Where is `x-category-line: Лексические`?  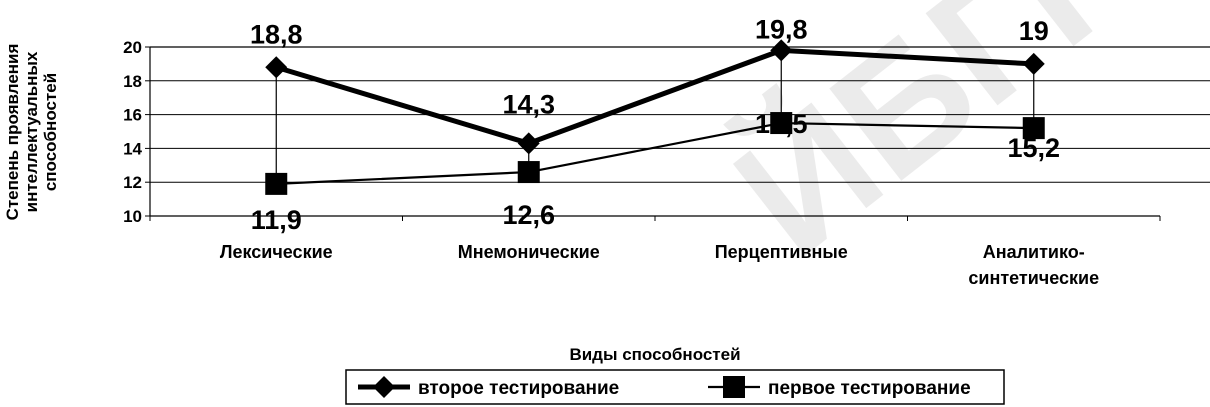
x-category-line: Лексические is located at coordinates (276, 252).